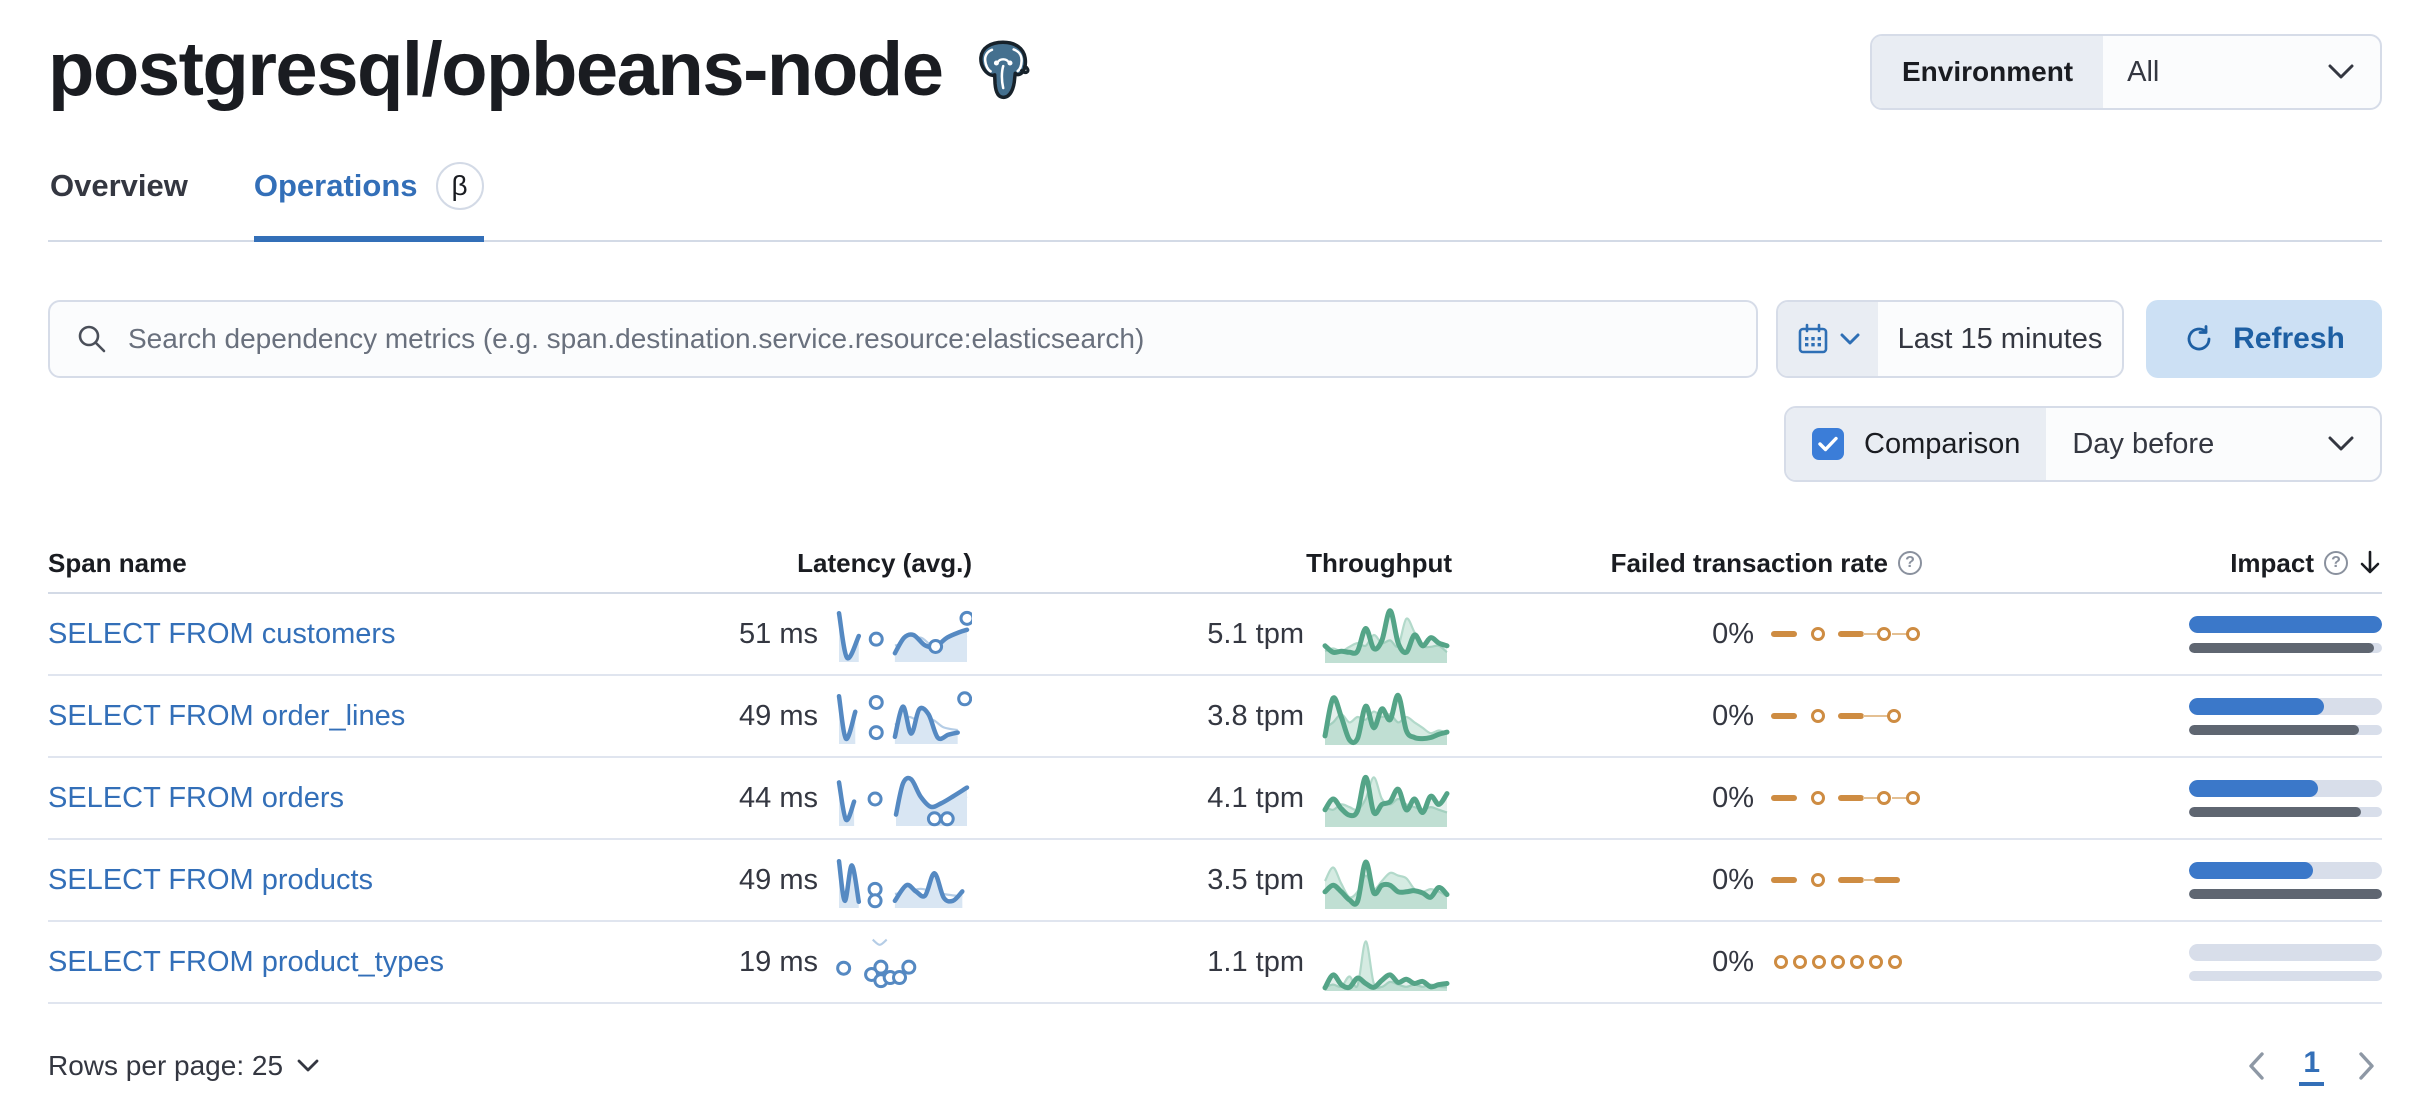  Describe the element at coordinates (1215, 70) in the screenshot. I see `top-bar: postgresql/opbeans-node Environment All` at that location.